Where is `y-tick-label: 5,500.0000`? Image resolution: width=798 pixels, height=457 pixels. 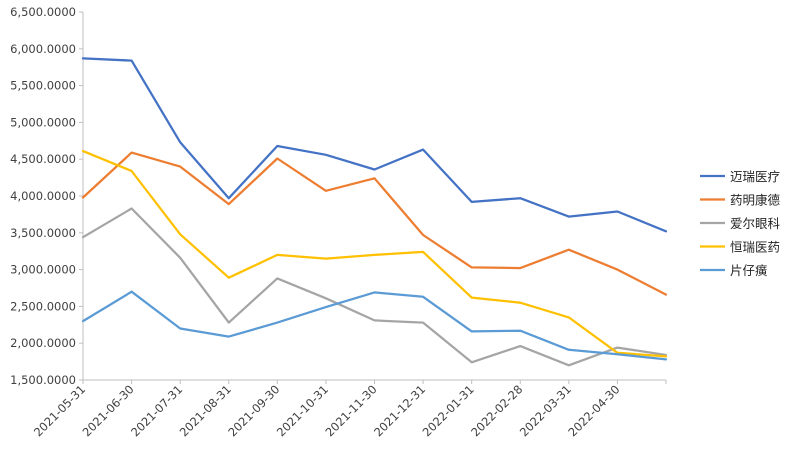
y-tick-label: 5,500.0000 is located at coordinates (43, 86).